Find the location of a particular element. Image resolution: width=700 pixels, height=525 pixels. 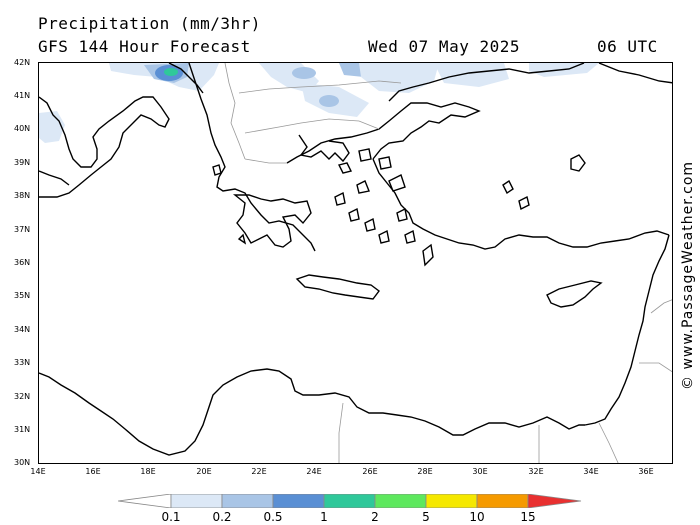

legend-label: 5 is located at coordinates (426, 517).